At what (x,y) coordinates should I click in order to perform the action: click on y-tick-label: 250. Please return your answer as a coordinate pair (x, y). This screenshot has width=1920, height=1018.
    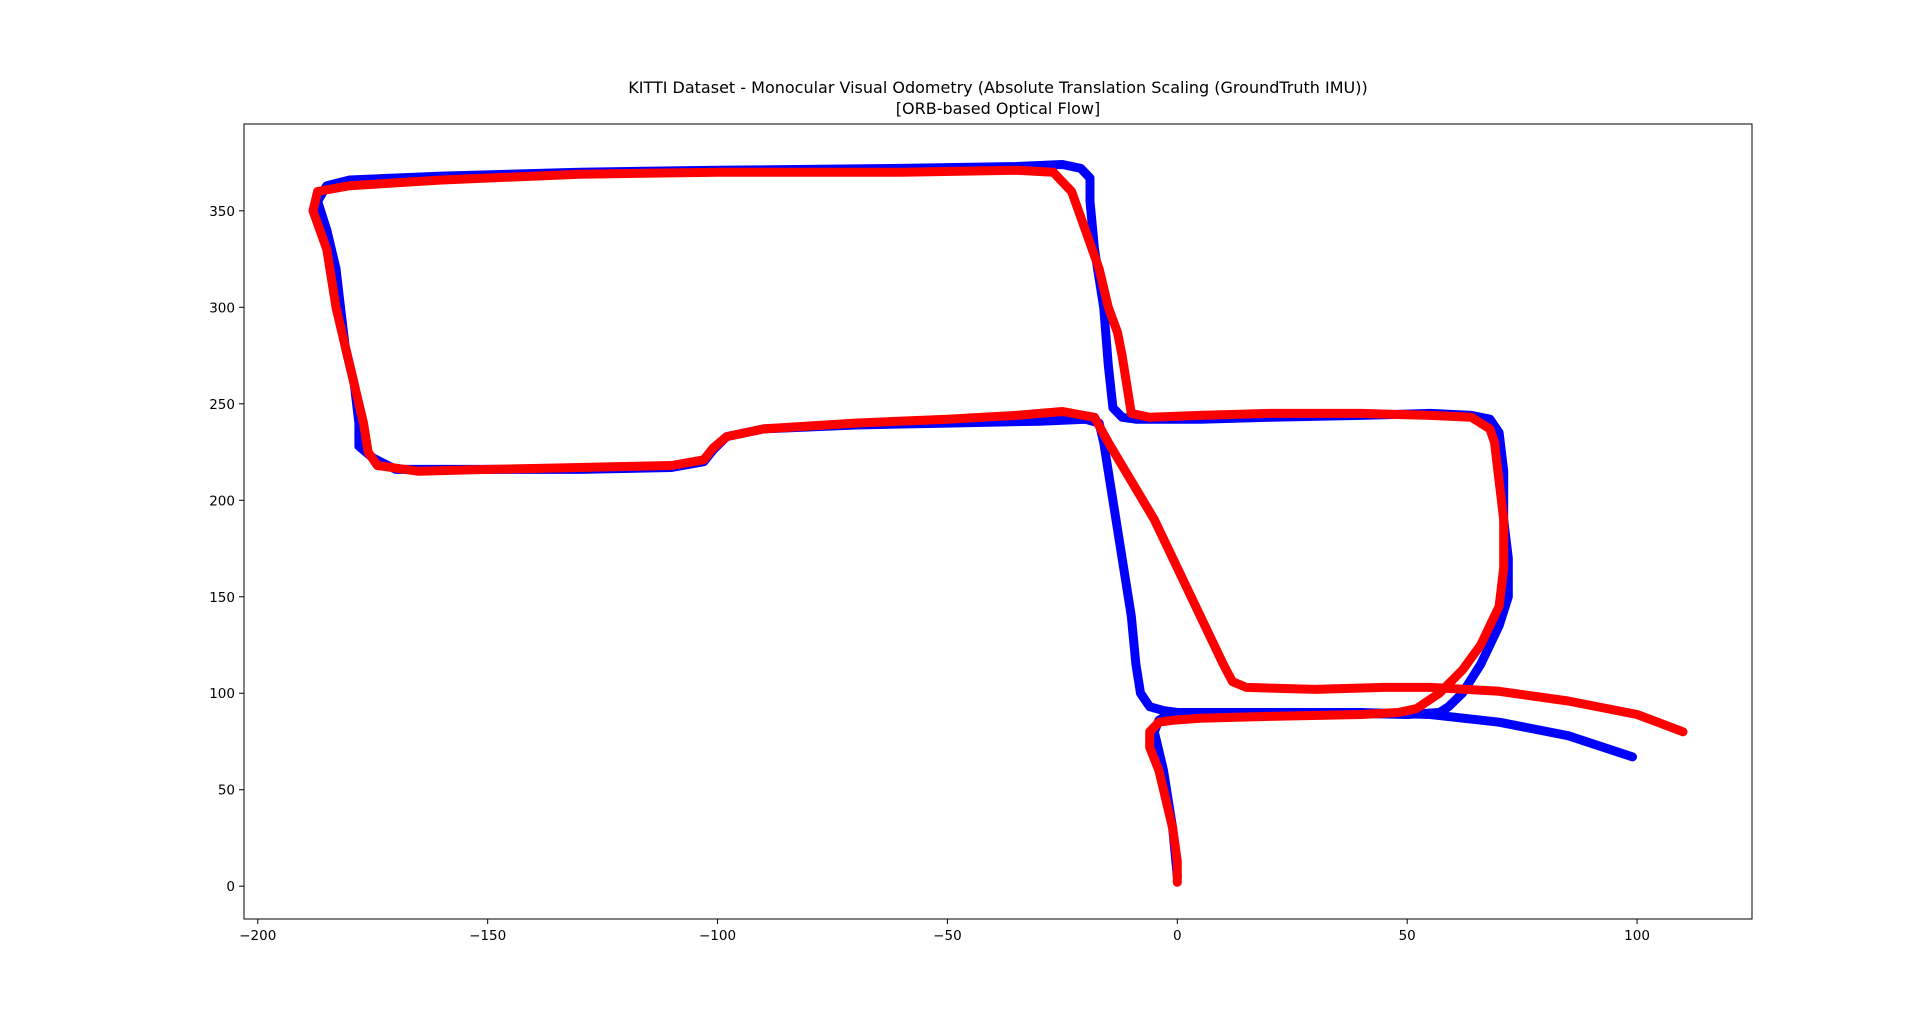
    Looking at the image, I should click on (222, 405).